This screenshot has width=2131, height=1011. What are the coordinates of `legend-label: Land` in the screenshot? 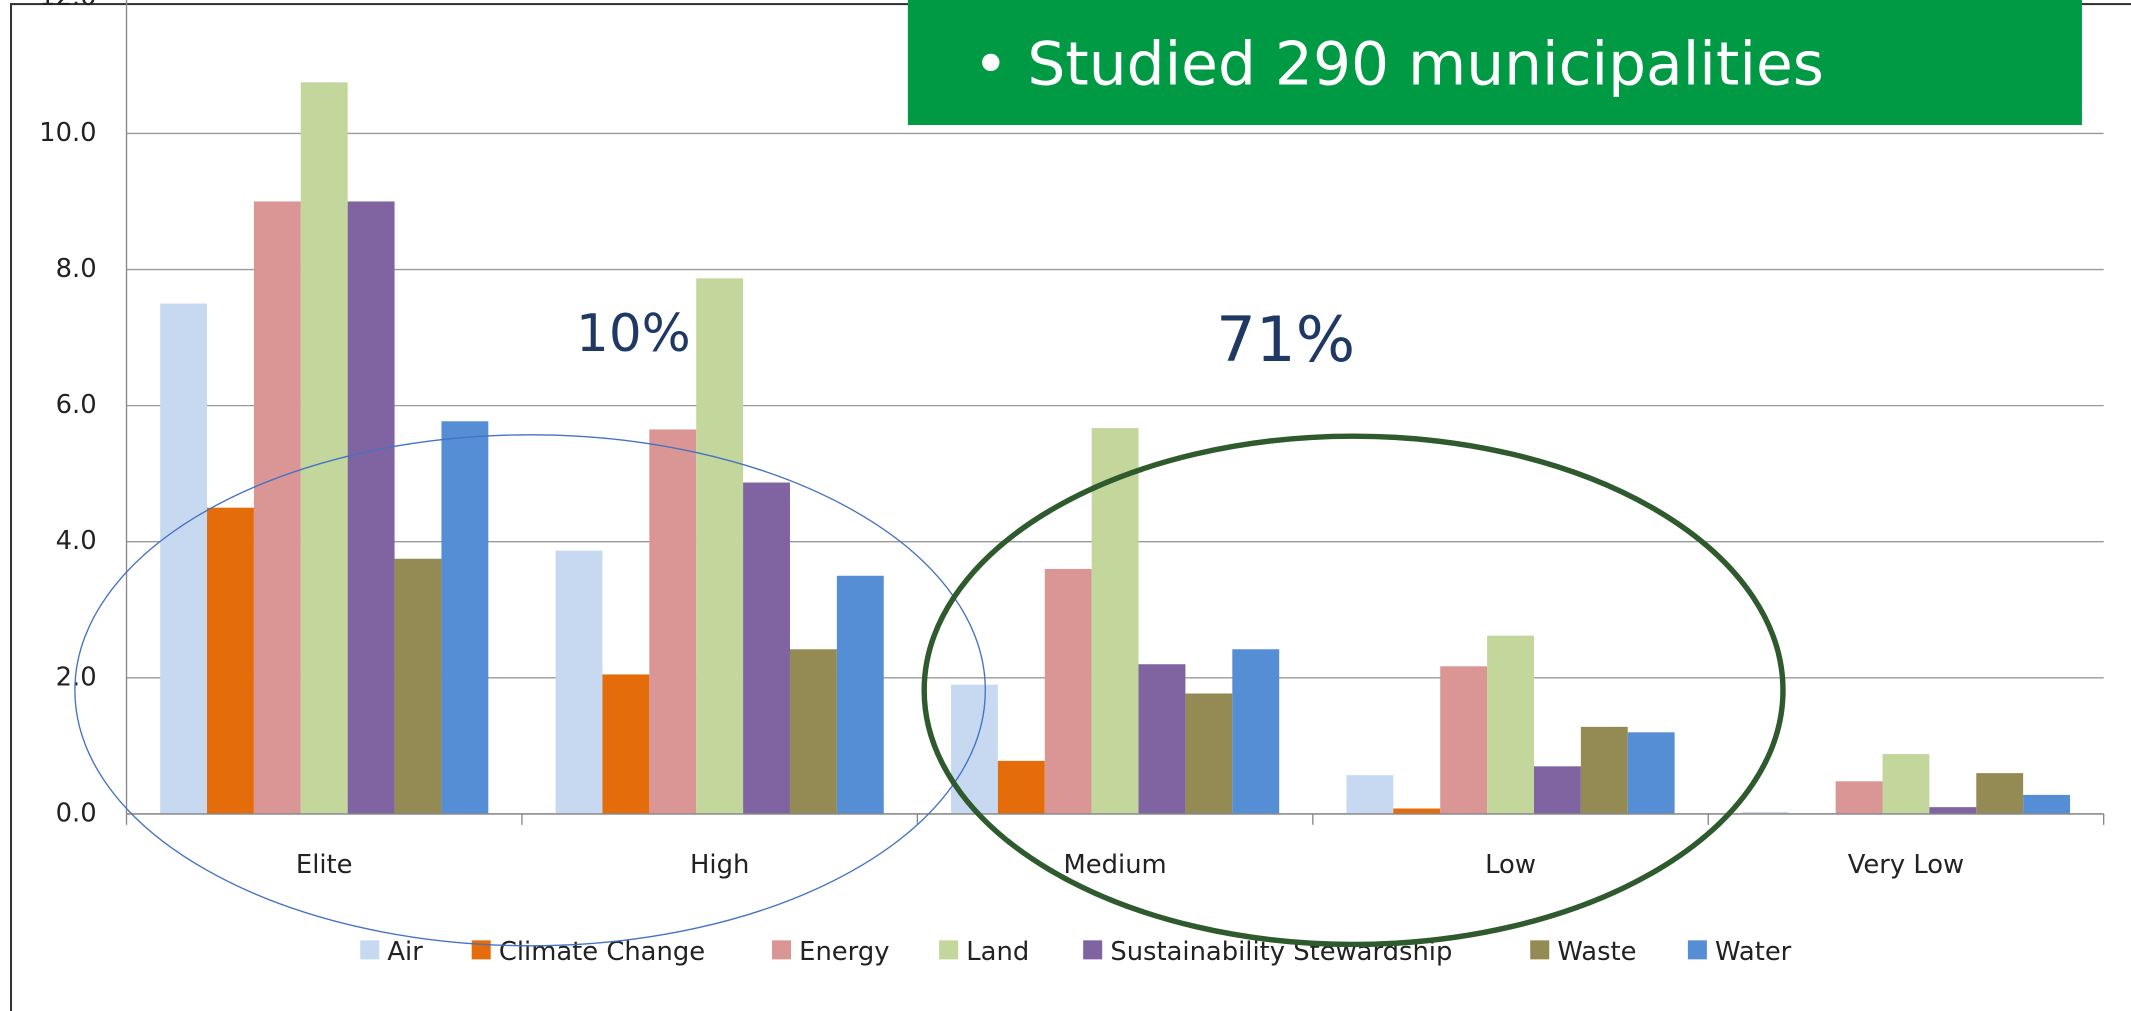 It's located at (997, 952).